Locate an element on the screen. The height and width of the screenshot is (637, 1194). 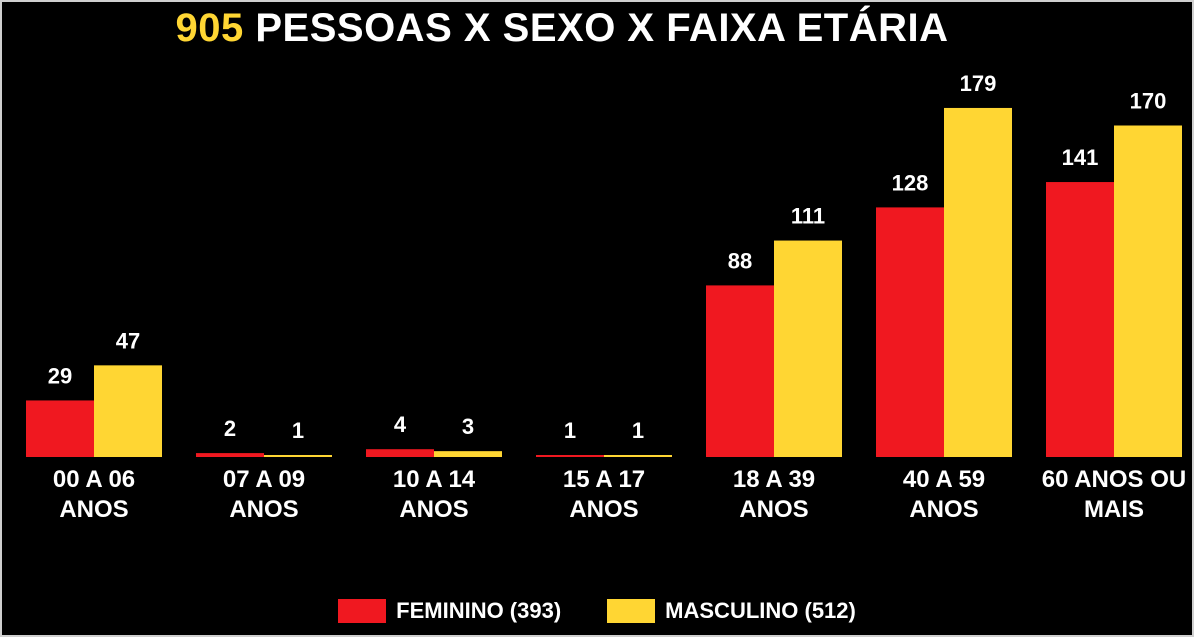
chart-title: 905 PESSOAS X SEXO X FAIXA ETÁRIA is located at coordinates (562, 28).